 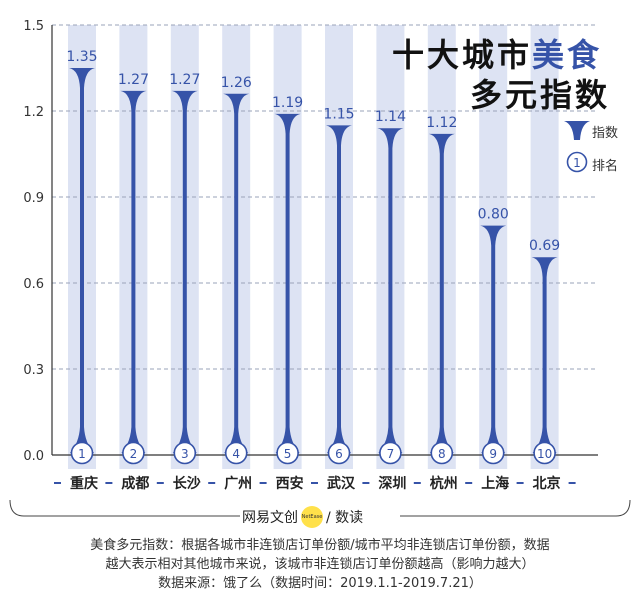 I want to click on data-label: 1.19, so click(x=287, y=103).